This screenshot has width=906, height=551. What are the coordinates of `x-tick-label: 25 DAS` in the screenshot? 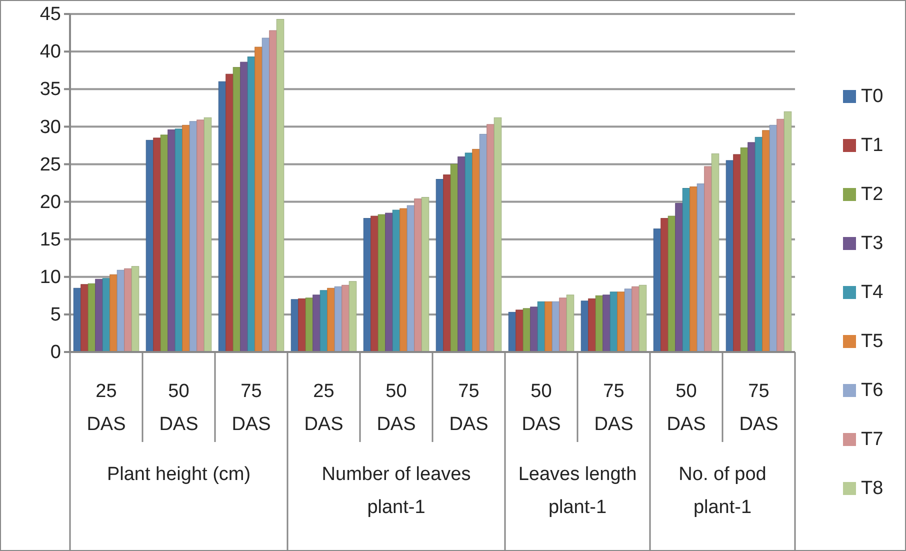 It's located at (106, 408).